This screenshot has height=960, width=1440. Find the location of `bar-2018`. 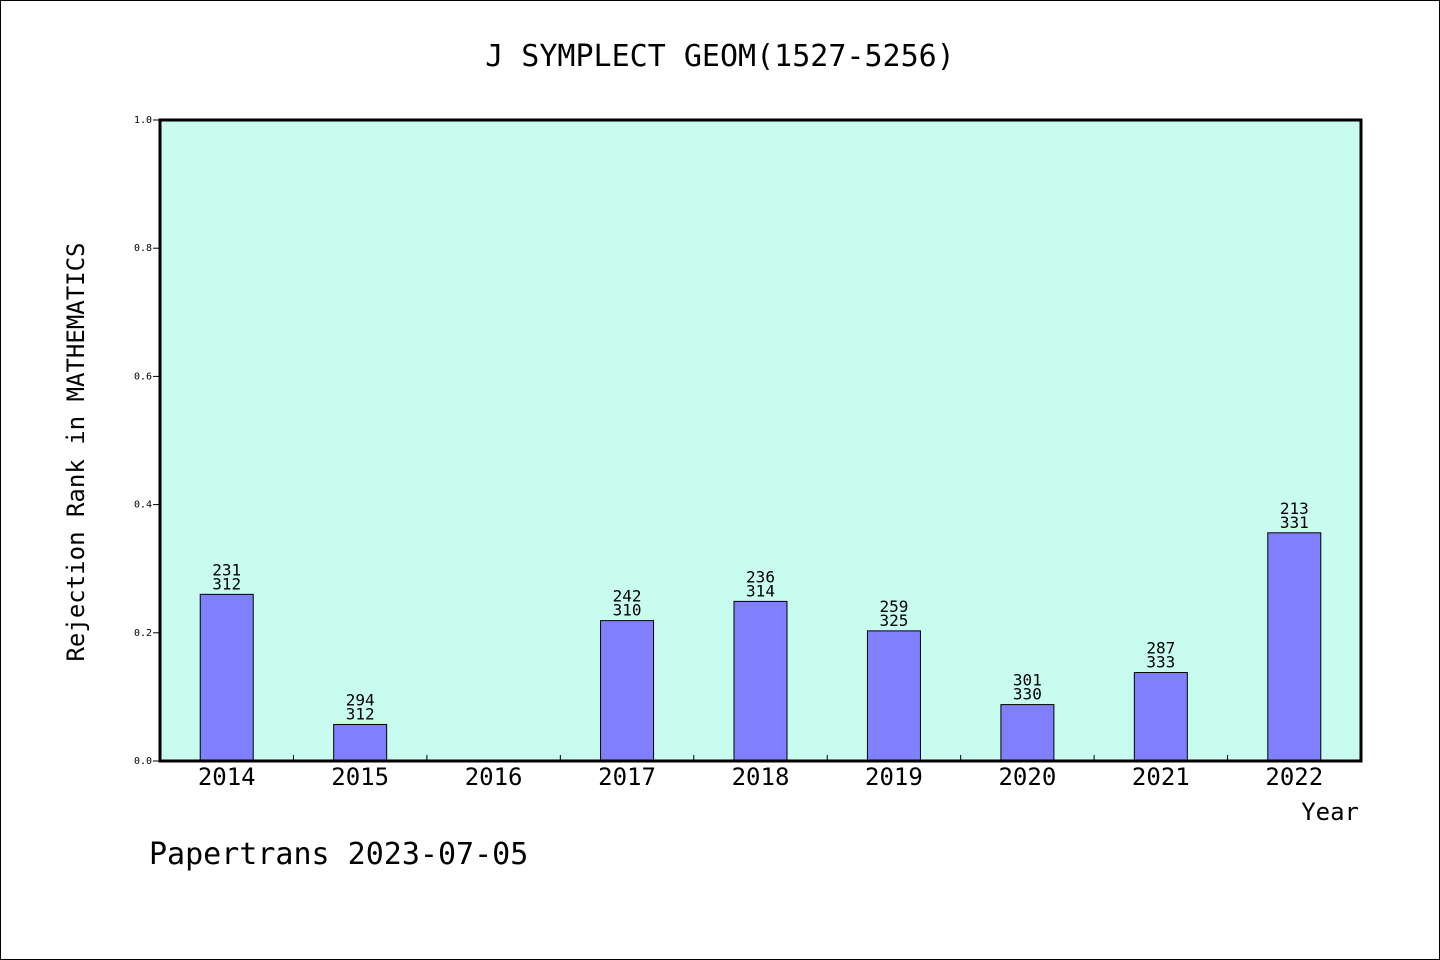

bar-2018 is located at coordinates (760, 681).